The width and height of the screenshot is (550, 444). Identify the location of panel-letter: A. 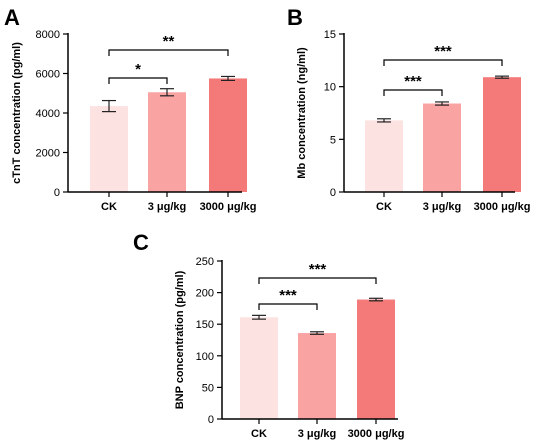
(12, 17).